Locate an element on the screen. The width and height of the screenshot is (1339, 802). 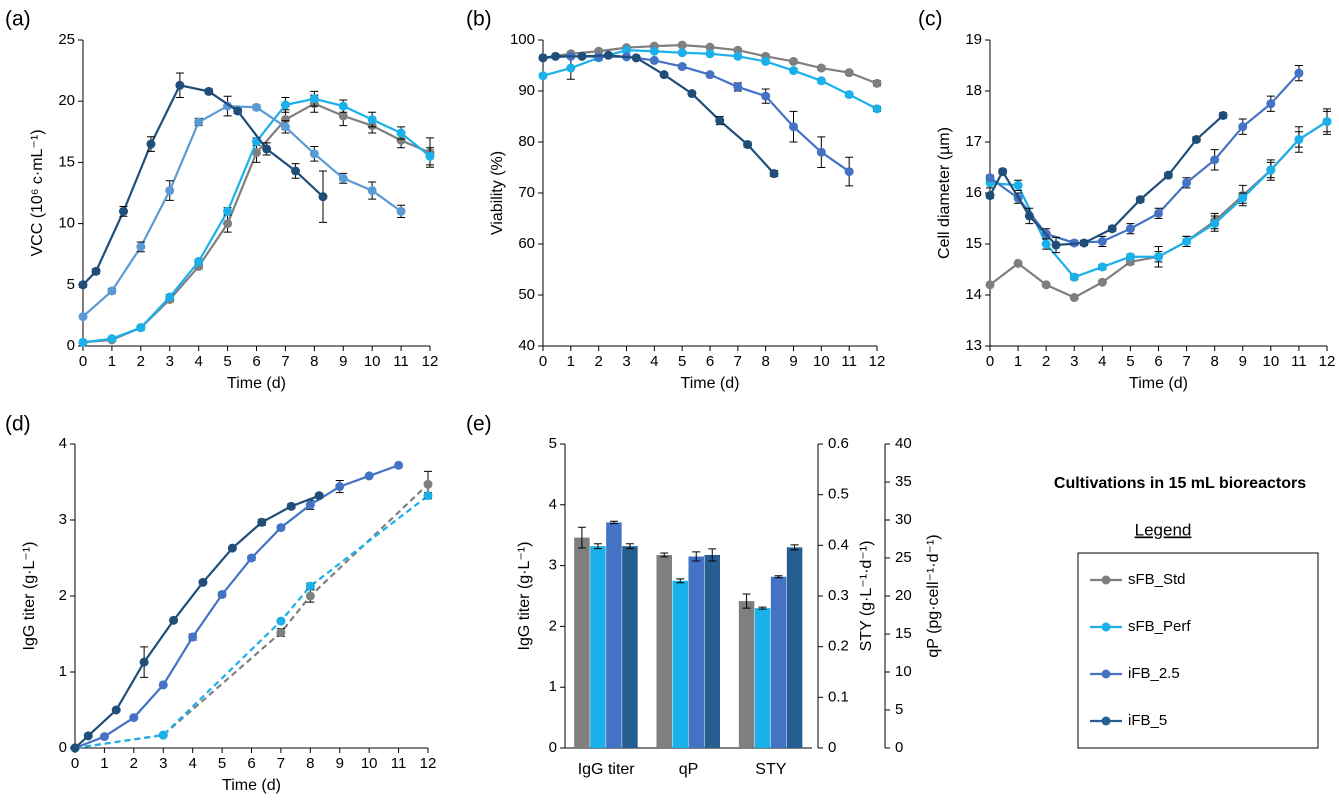
x-tick-label: STY is located at coordinates (770, 769).